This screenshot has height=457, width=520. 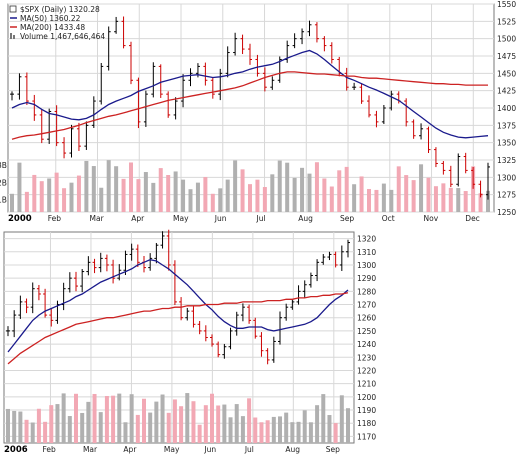 What do you see at coordinates (13, 9) in the screenshot?
I see `checkbox-icon` at bounding box center [13, 9].